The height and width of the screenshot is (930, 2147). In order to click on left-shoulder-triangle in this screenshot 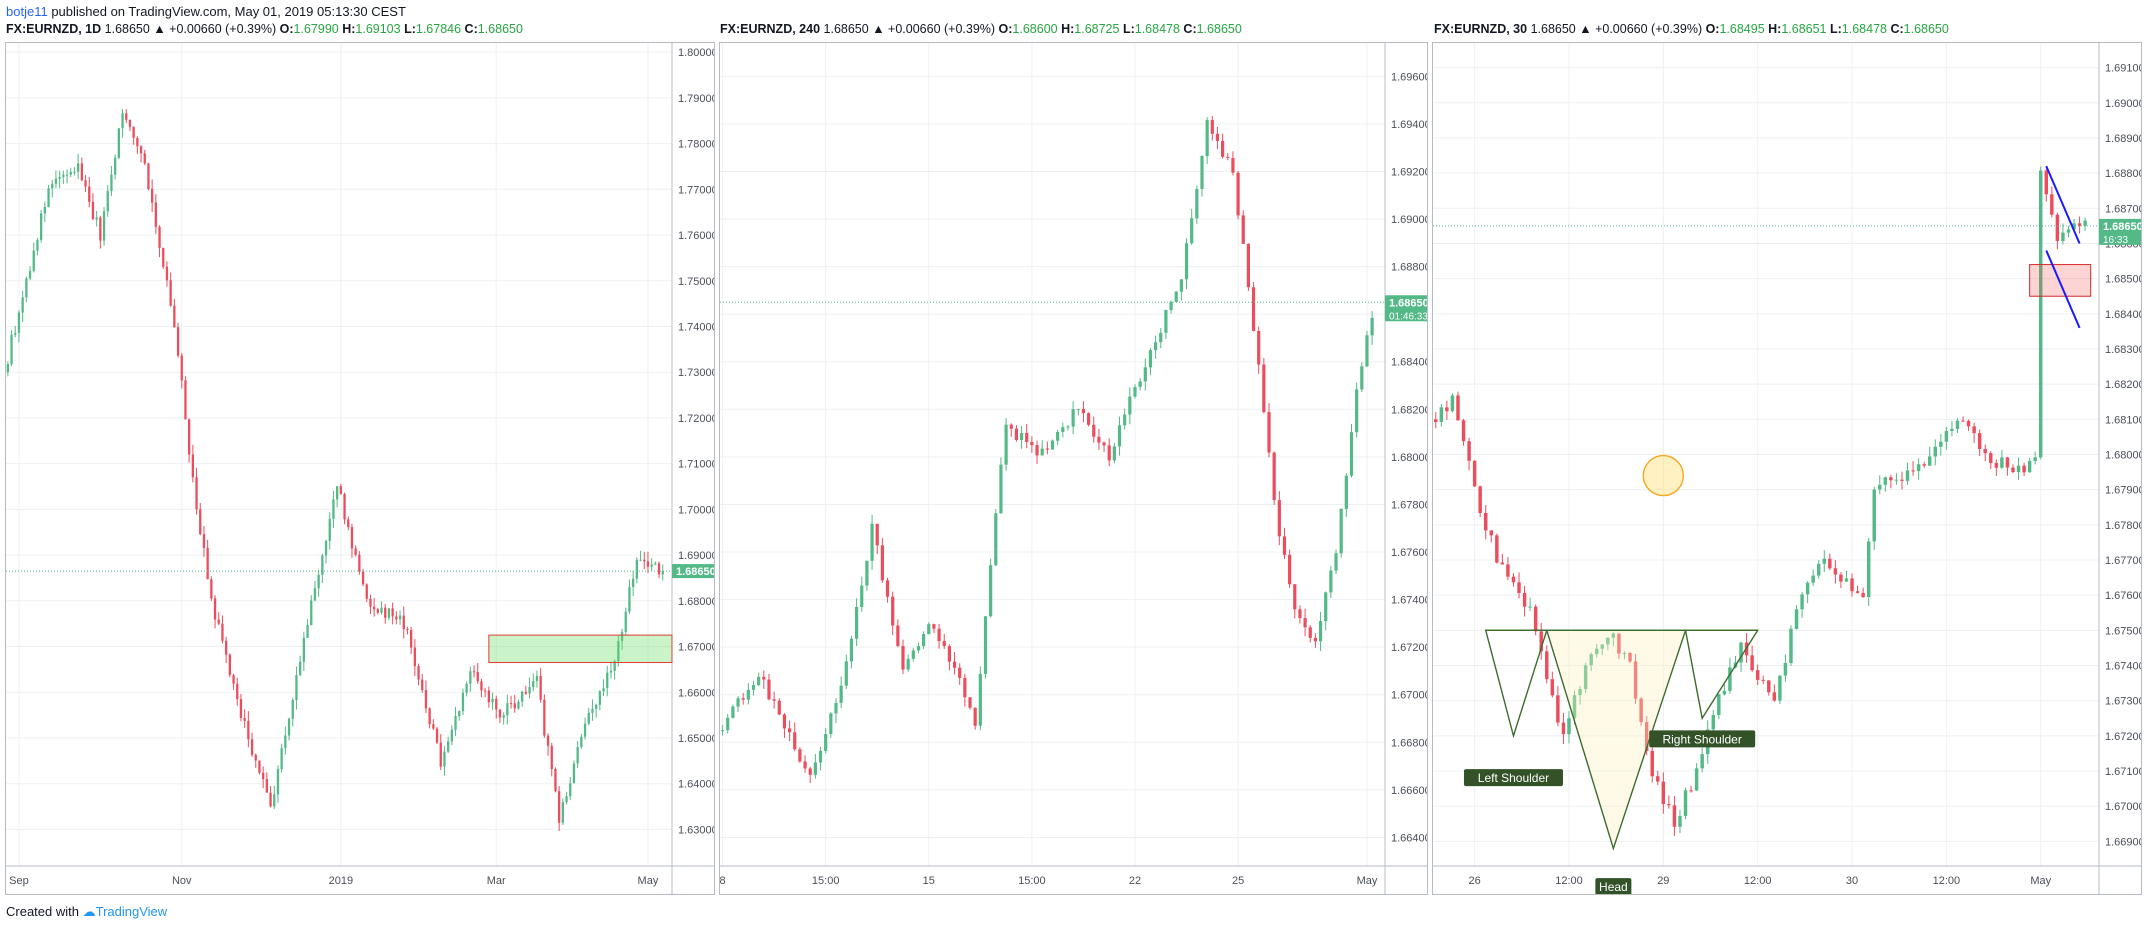, I will do `click(1516, 684)`.